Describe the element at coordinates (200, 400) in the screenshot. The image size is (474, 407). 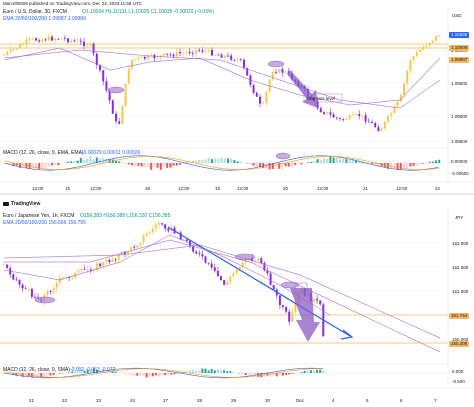
I see `bottom-time-tick: 28` at that location.